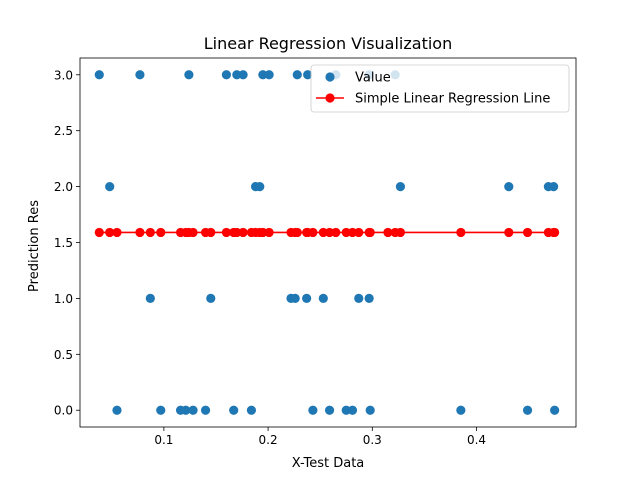  What do you see at coordinates (476, 440) in the screenshot?
I see `x-tick-label: 0.4` at bounding box center [476, 440].